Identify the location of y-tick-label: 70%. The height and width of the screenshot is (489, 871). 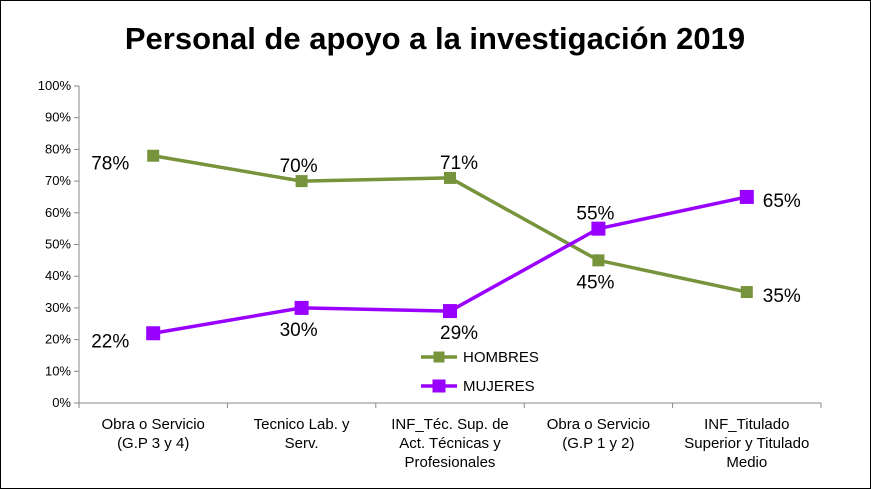
(58, 180).